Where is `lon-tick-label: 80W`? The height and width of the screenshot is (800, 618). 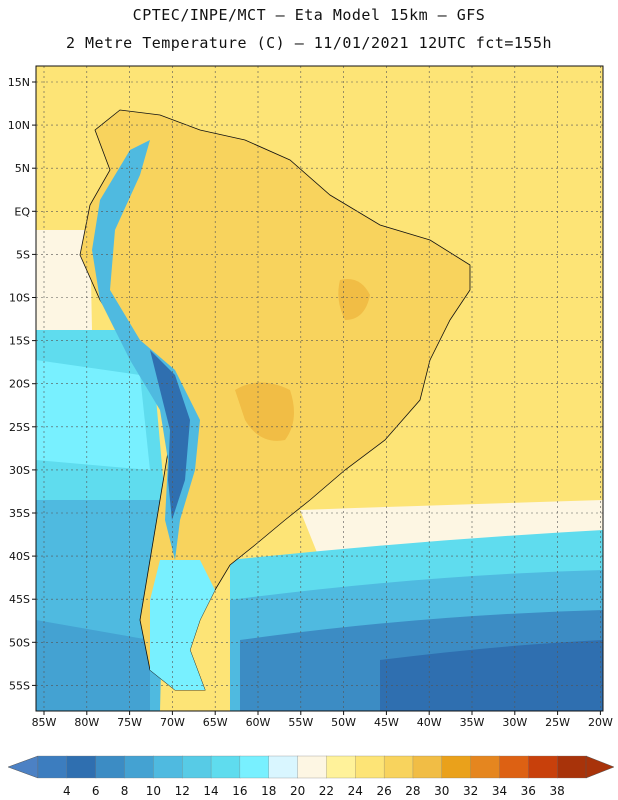 lon-tick-label: 80W is located at coordinates (86, 722).